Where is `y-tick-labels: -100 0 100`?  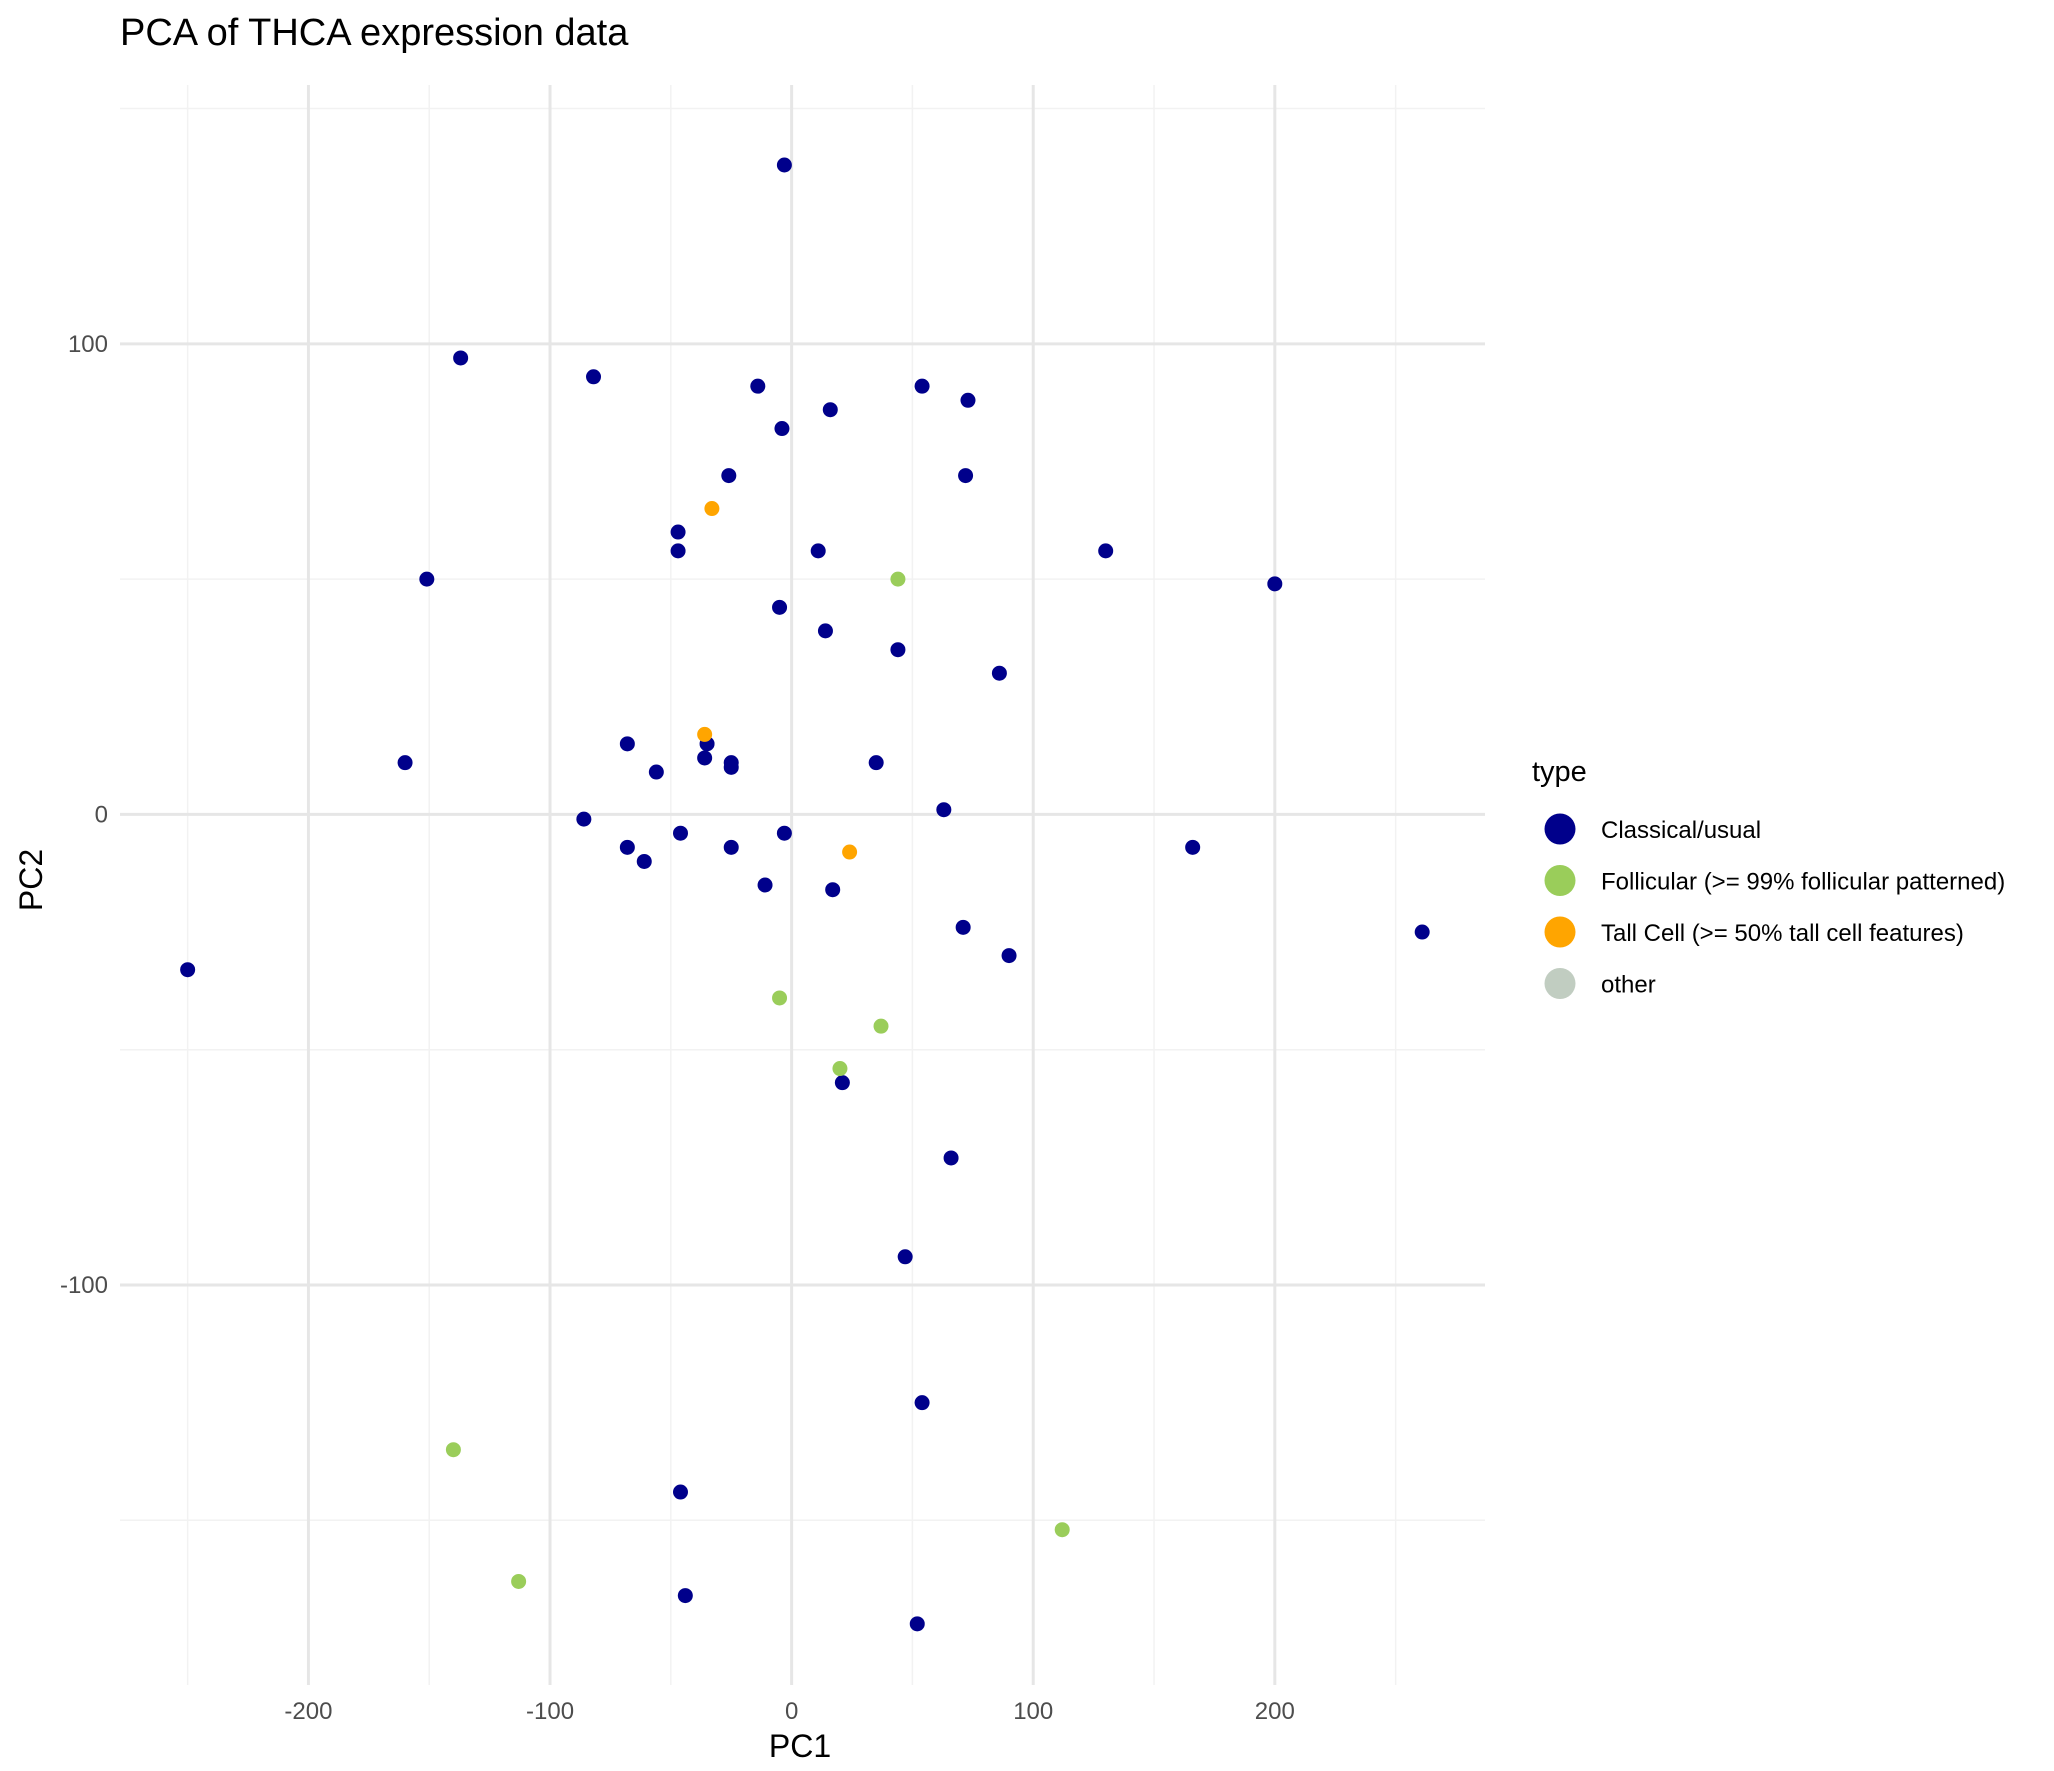 y-tick-labels: -100 0 100 is located at coordinates (84, 815).